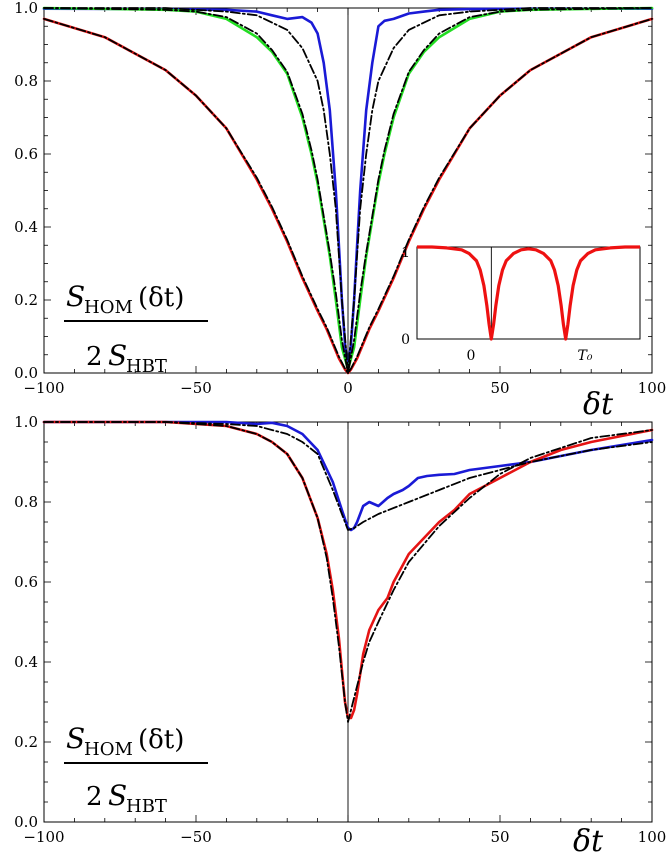 The height and width of the screenshot is (856, 667). Describe the element at coordinates (471, 356) in the screenshot. I see `inset-xtick-label-0: 0` at that location.